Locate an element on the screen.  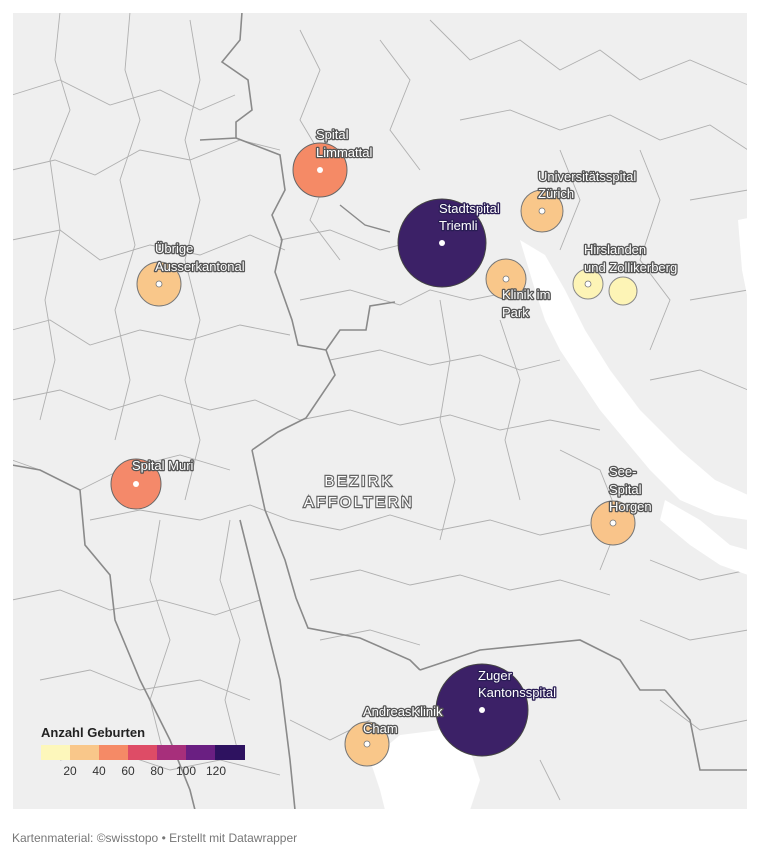
hospital-bubble-zollikerberg is located at coordinates (623, 291).